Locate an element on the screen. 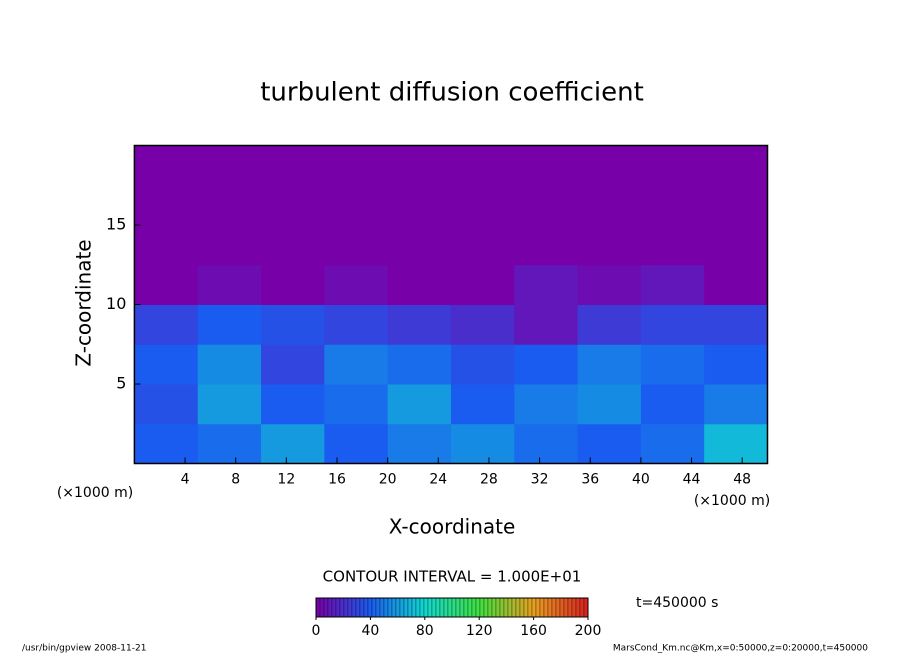 This screenshot has width=904, height=654. time-label: t=450000 s is located at coordinates (677, 603).